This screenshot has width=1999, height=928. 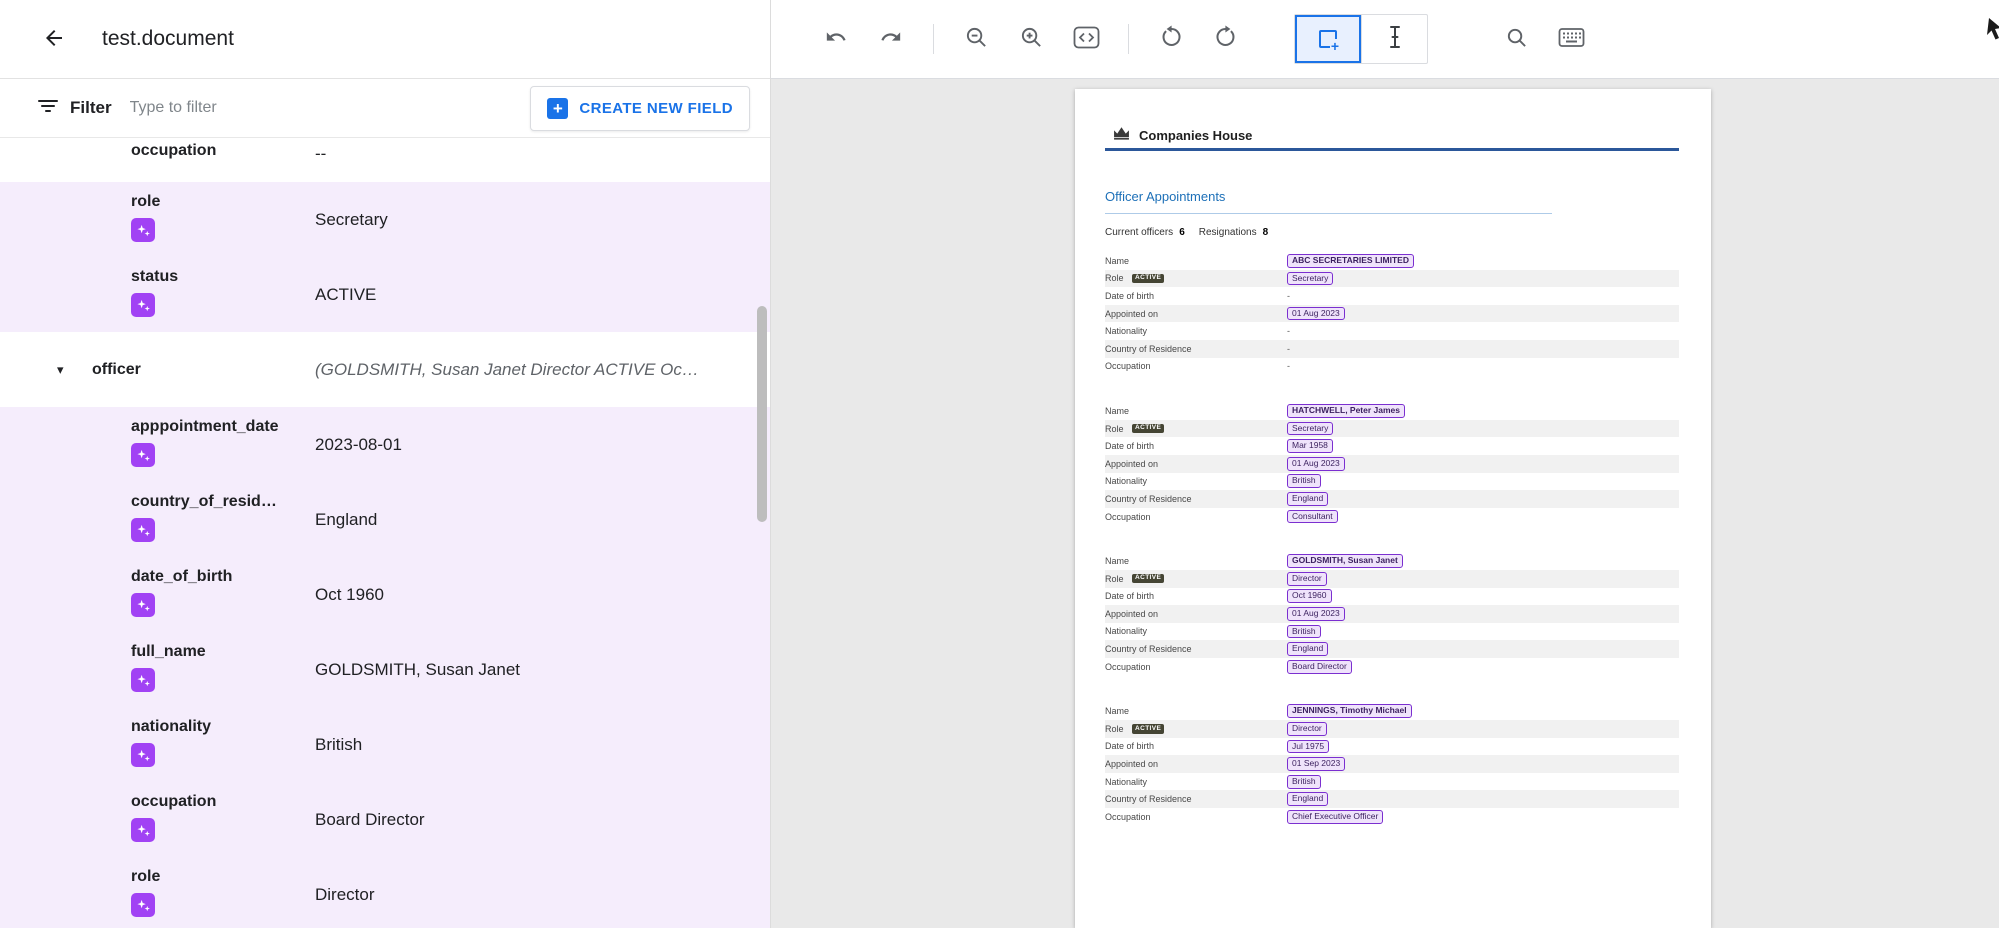 I want to click on doc-row-label: Name, so click(x=1117, y=711).